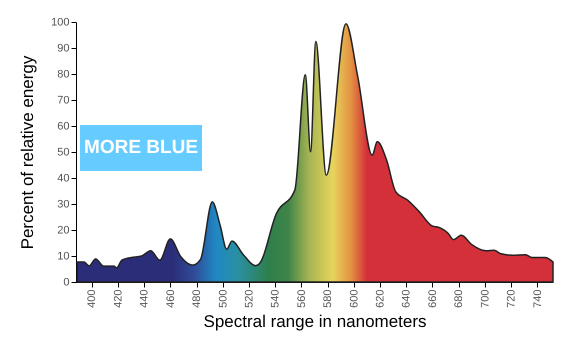 Image resolution: width=580 pixels, height=345 pixels. What do you see at coordinates (406, 299) in the screenshot?
I see `x-tick-label: 640` at bounding box center [406, 299].